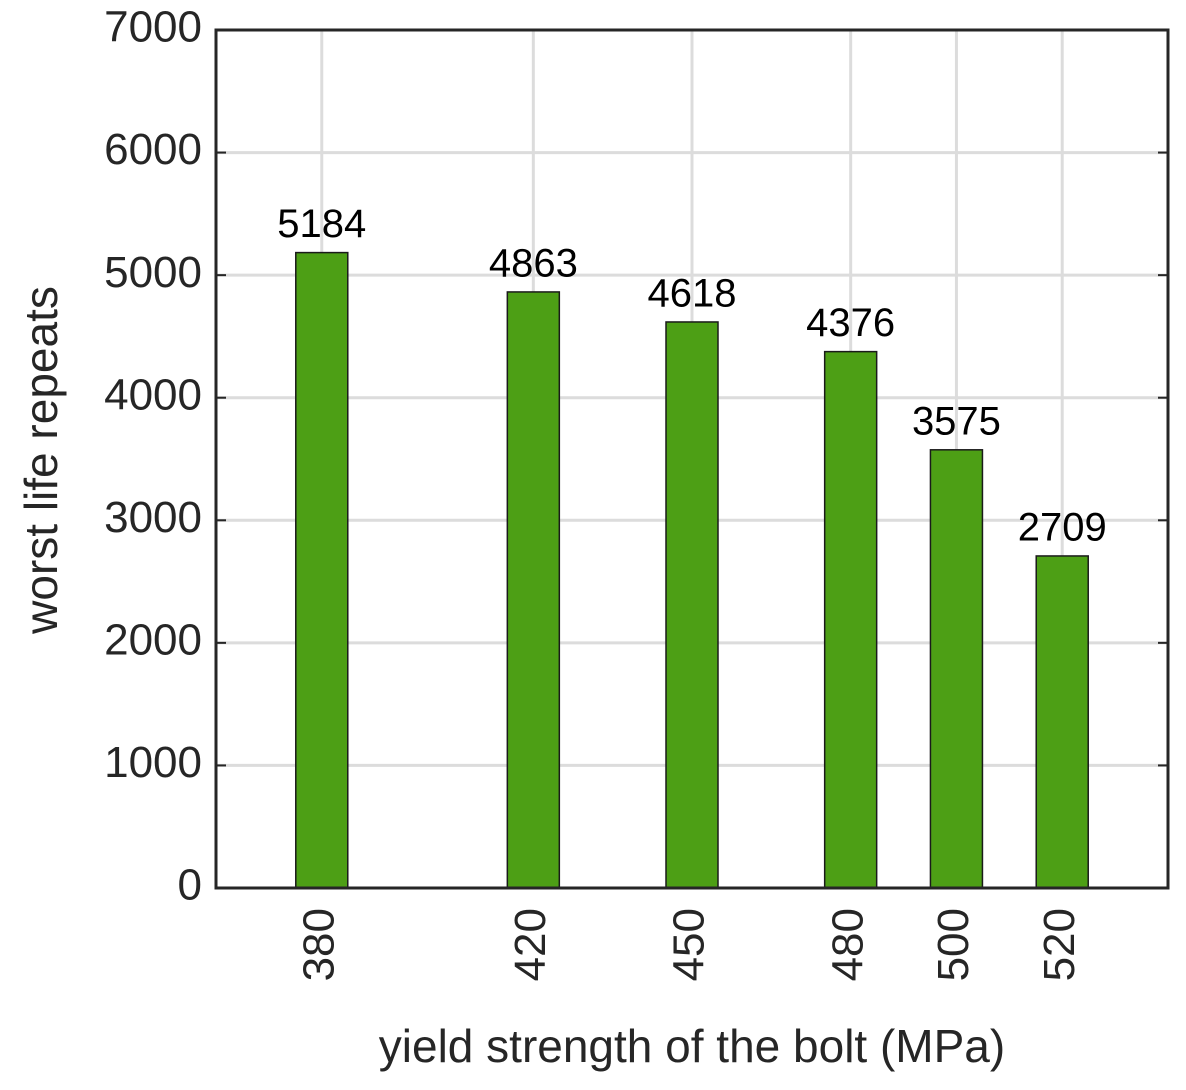 The image size is (1186, 1090). I want to click on x-tick-label: 520, so click(1059, 944).